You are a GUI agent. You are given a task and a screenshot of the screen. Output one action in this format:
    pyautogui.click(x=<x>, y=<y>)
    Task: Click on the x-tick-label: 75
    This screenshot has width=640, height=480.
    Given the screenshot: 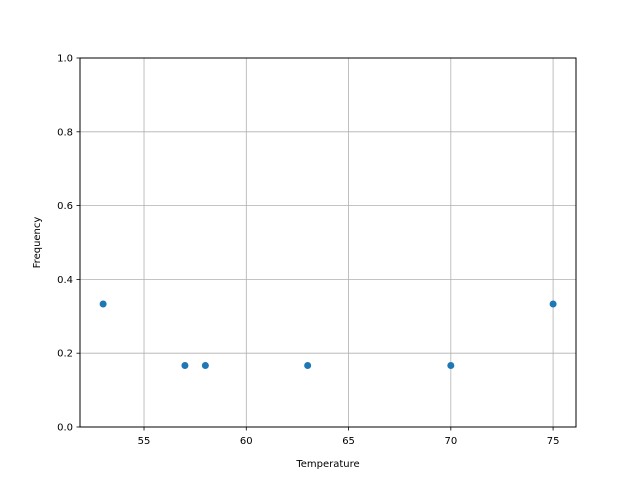 What is the action you would take?
    pyautogui.click(x=553, y=441)
    